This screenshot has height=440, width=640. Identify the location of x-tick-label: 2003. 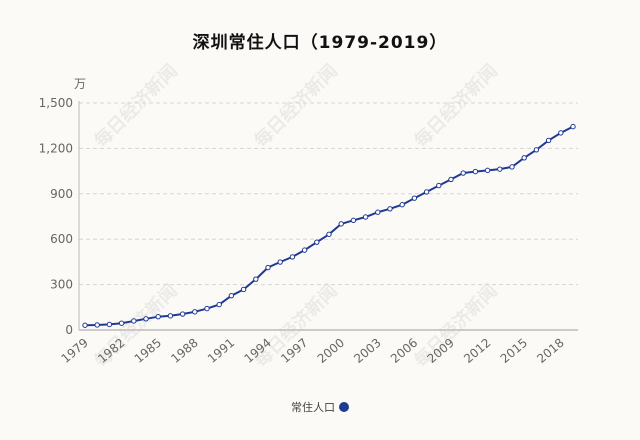
(367, 351).